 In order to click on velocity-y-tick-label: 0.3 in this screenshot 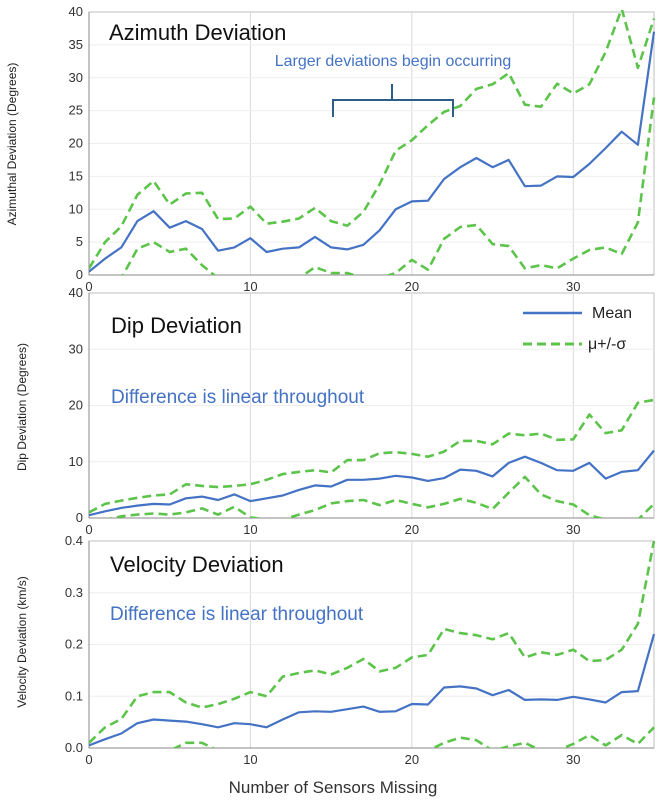, I will do `click(74, 592)`.